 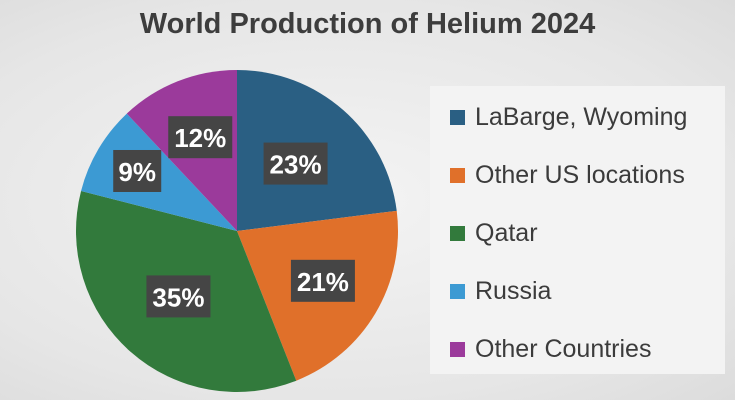 I want to click on legend-label: Other Countries, so click(x=563, y=348).